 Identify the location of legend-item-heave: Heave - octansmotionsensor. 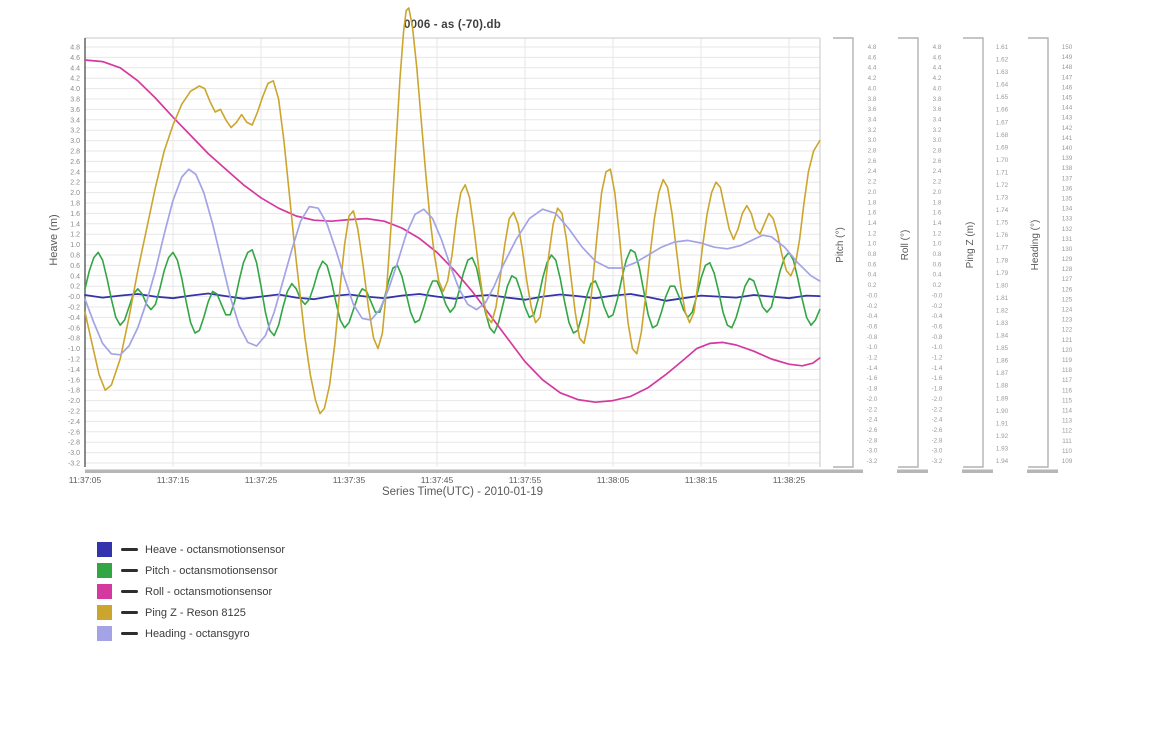
(191, 549).